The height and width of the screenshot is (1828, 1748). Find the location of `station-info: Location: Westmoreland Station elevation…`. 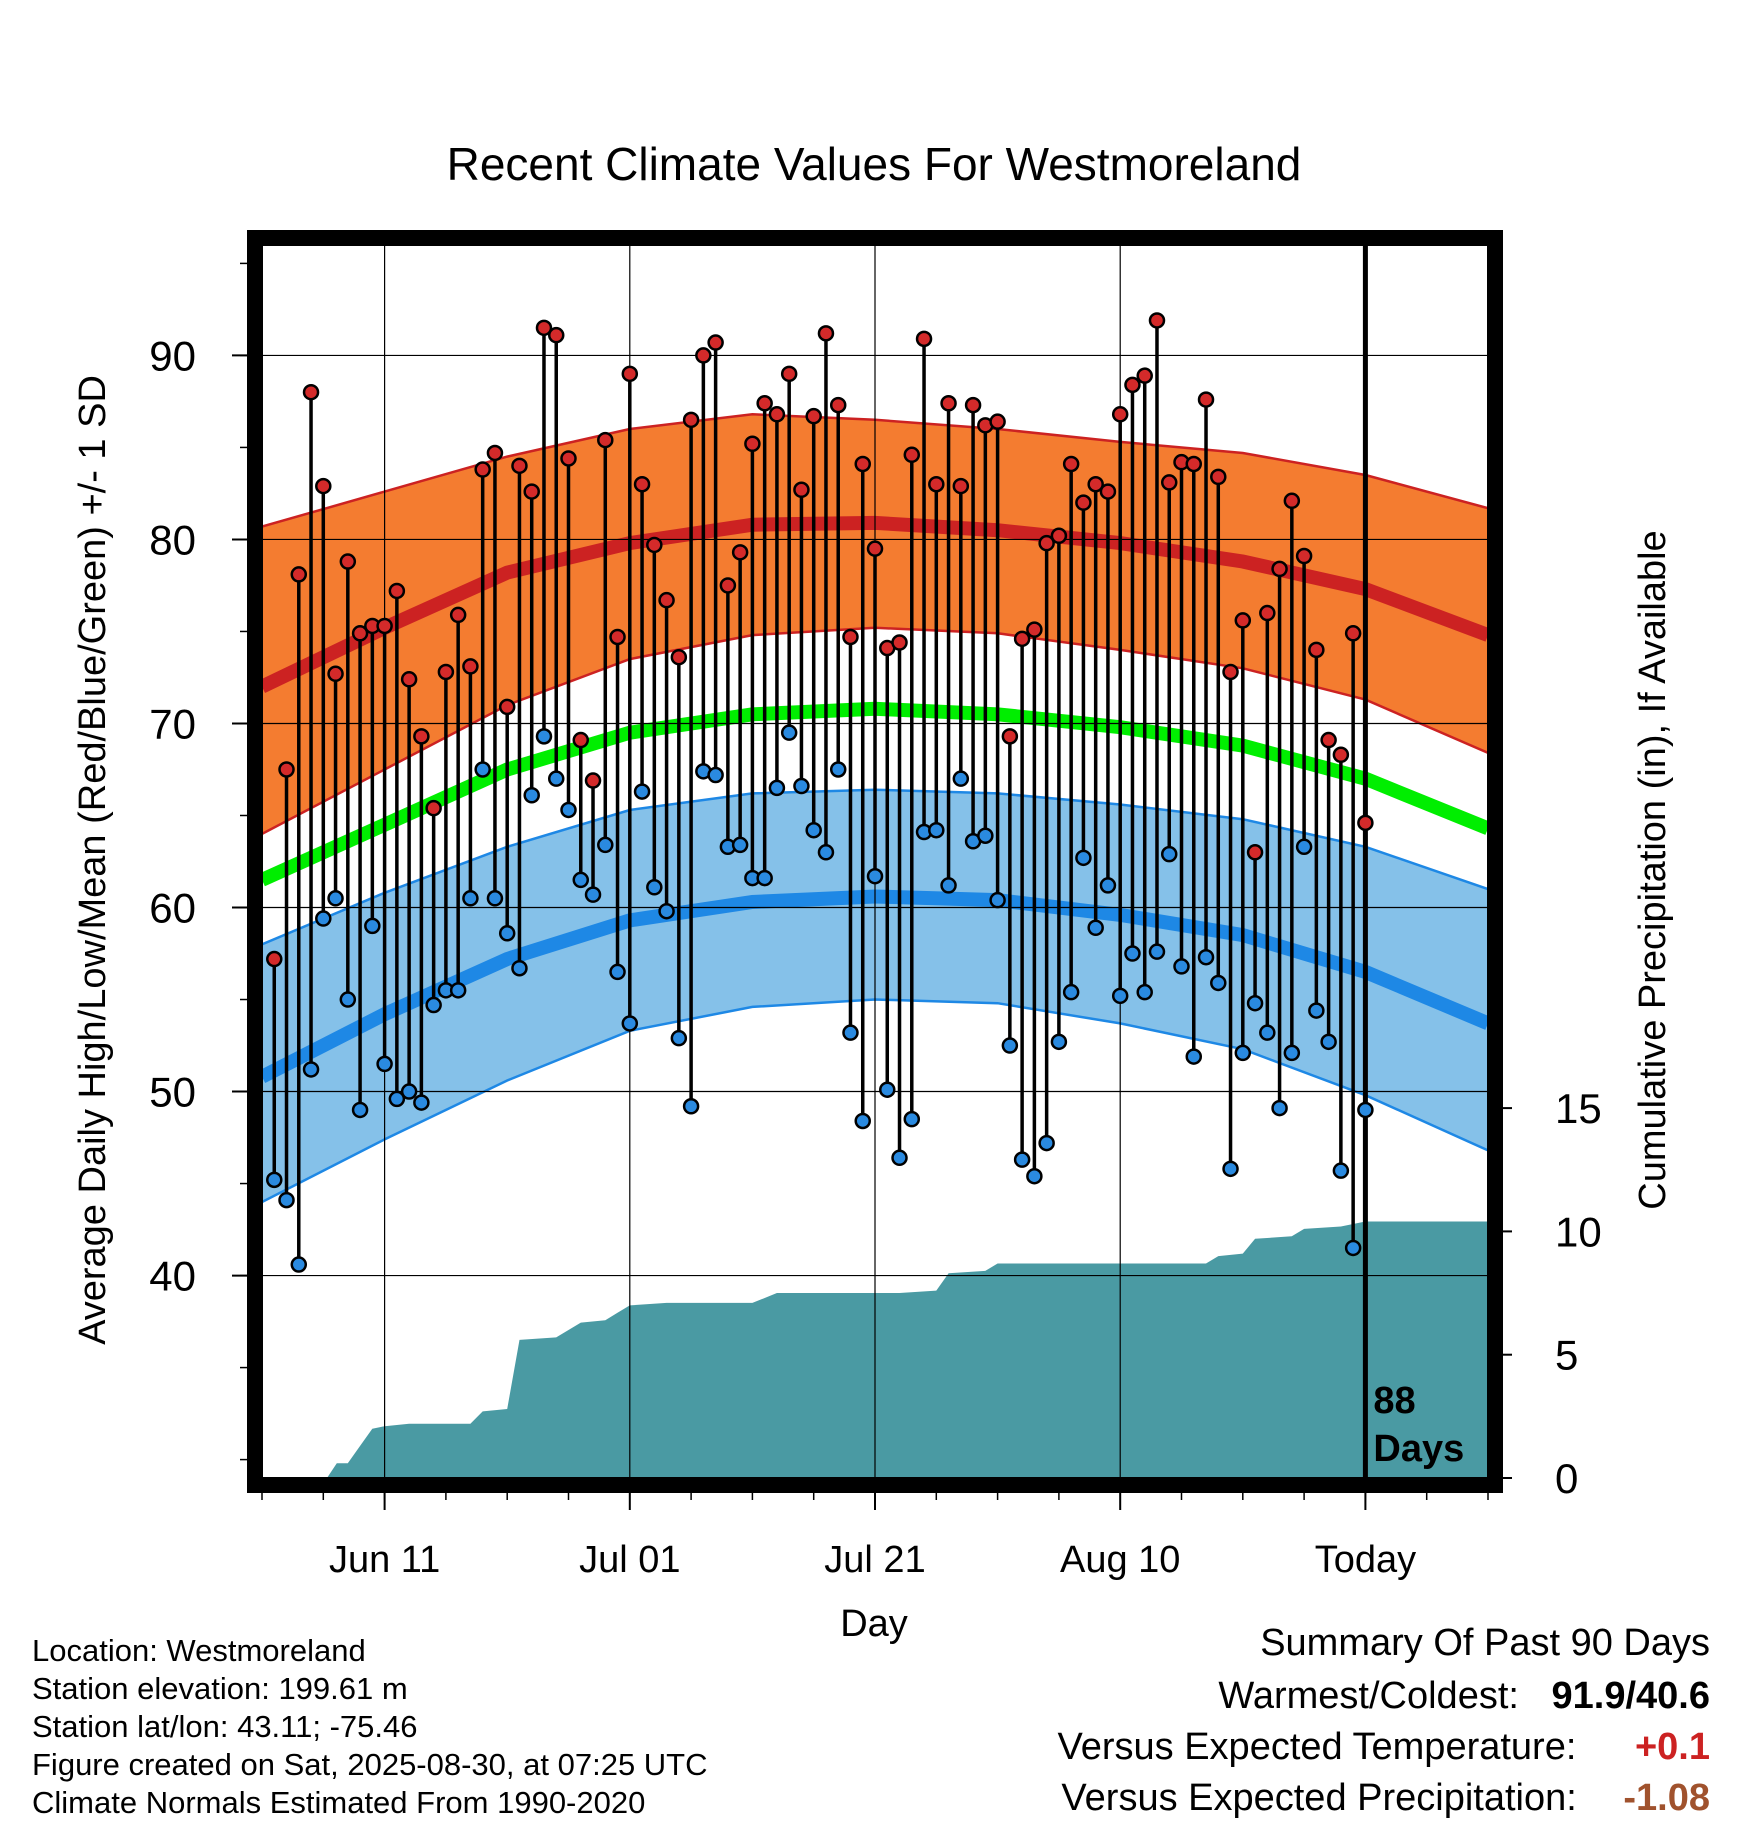

station-info: Location: Westmoreland Station elevation… is located at coordinates (370, 1727).